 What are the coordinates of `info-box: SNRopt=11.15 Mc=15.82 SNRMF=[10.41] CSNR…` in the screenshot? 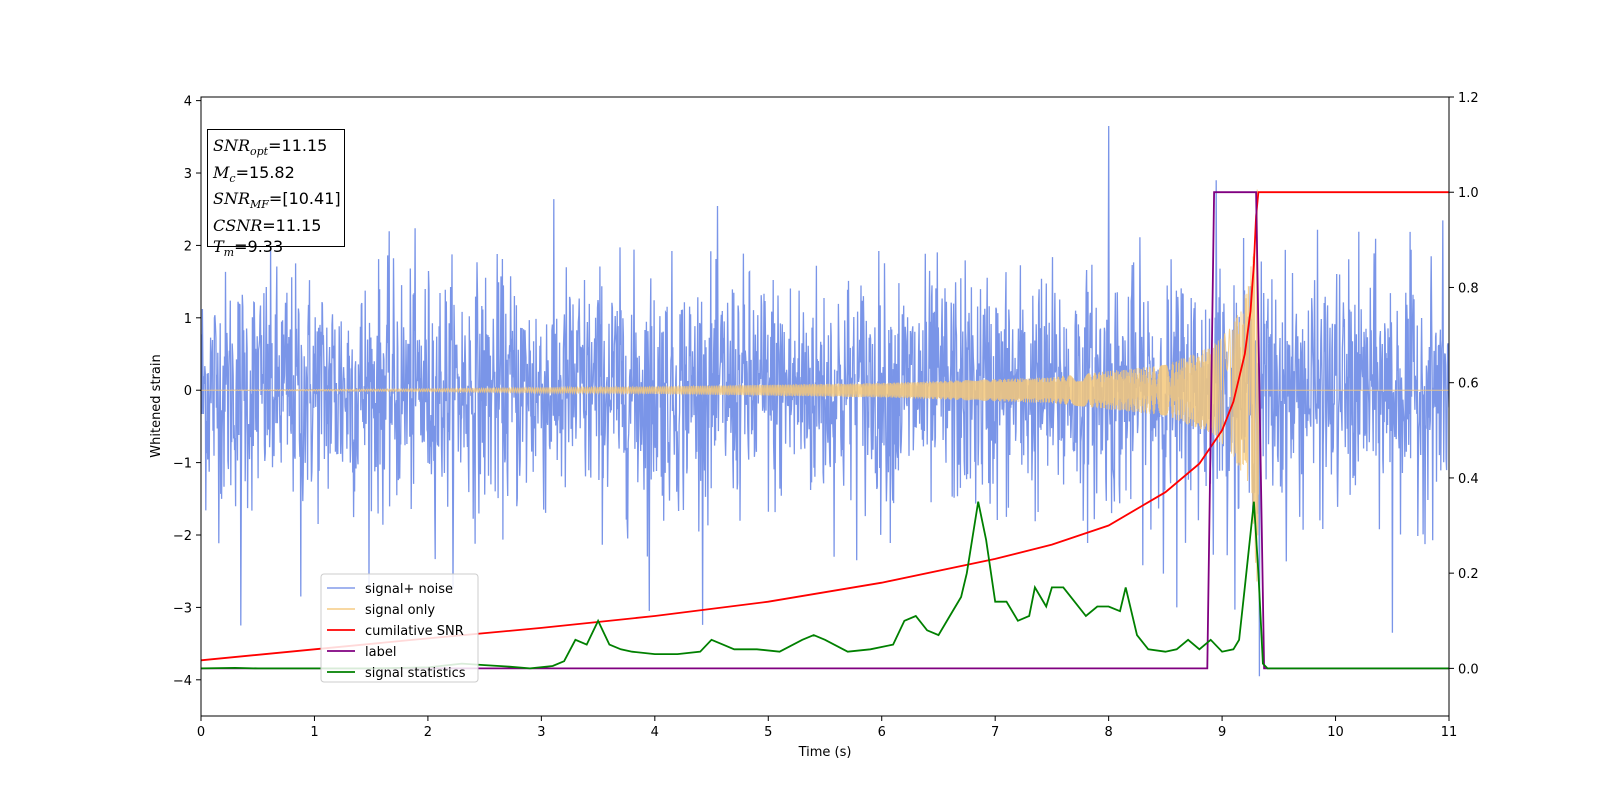 It's located at (276, 194).